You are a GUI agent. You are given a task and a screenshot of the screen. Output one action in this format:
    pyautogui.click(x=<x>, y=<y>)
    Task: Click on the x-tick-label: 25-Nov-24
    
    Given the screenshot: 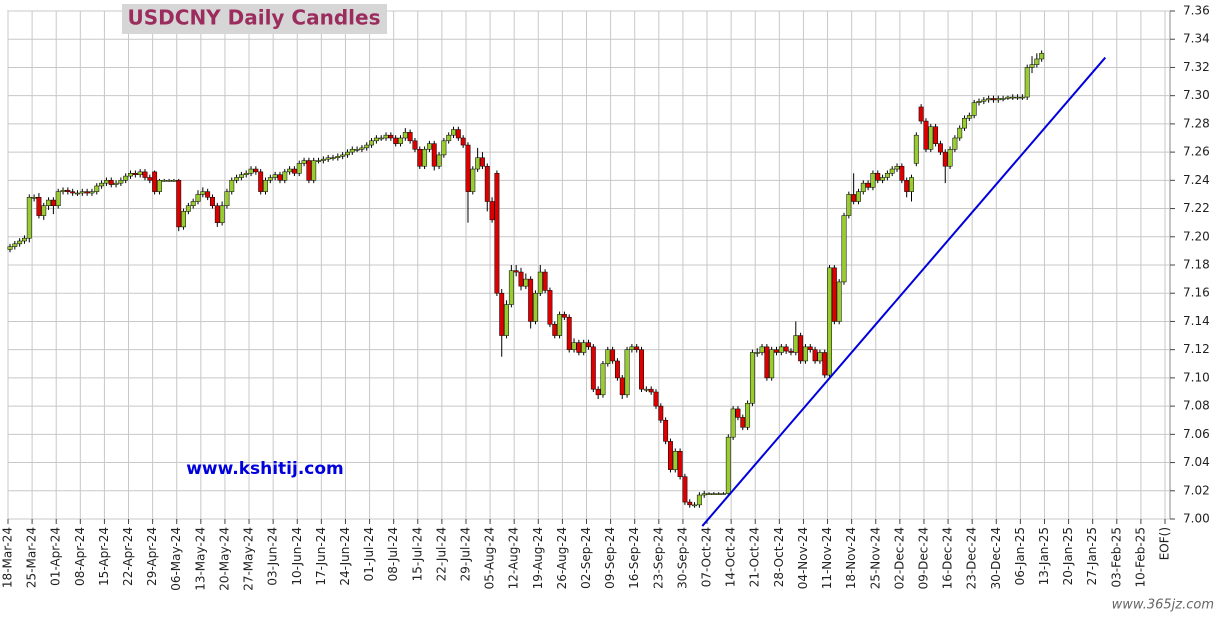 What is the action you would take?
    pyautogui.click(x=875, y=558)
    